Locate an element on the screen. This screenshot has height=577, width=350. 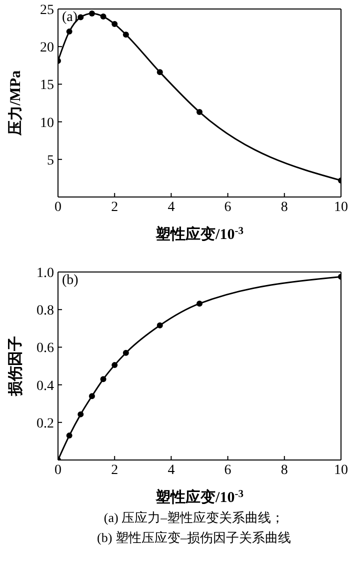
y-tick-label: 15 is located at coordinates (47, 86).